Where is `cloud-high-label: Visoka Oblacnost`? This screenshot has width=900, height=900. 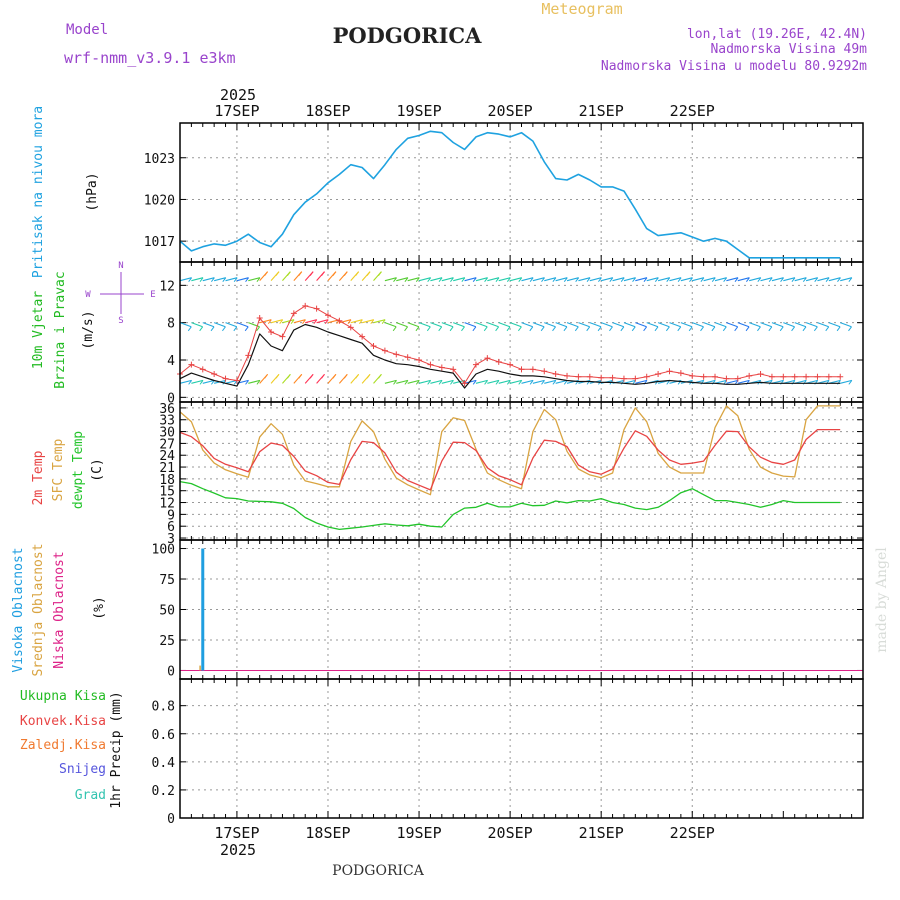
cloud-high-label: Visoka Oblacnost is located at coordinates (18, 609).